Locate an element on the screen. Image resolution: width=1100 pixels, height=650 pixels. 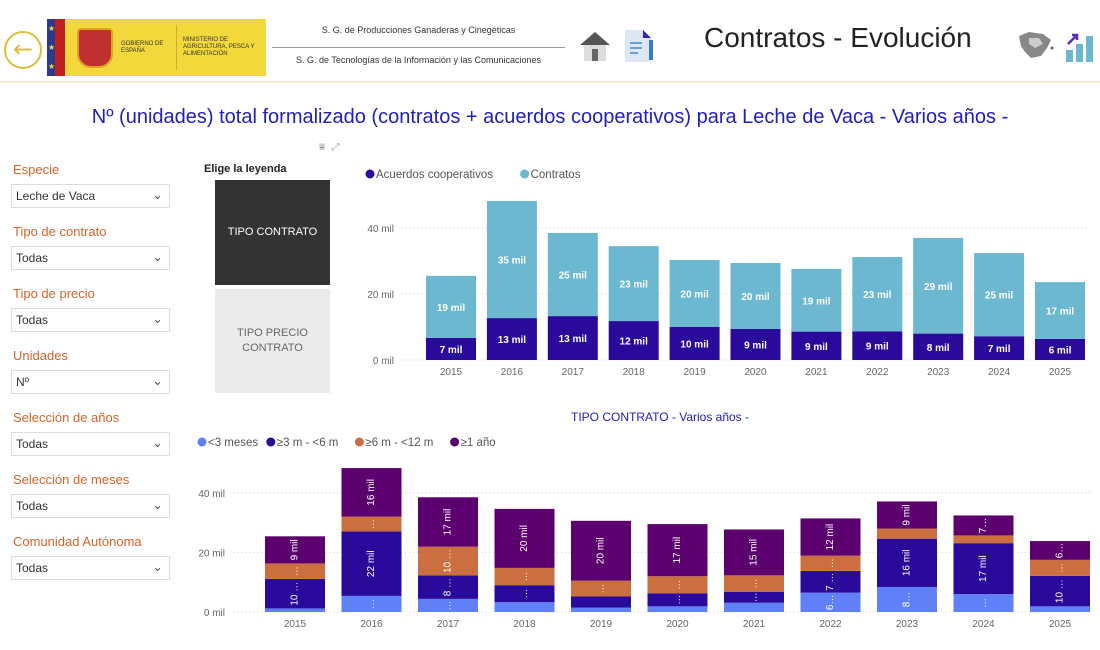
chart-growth-icon is located at coordinates (1080, 46).